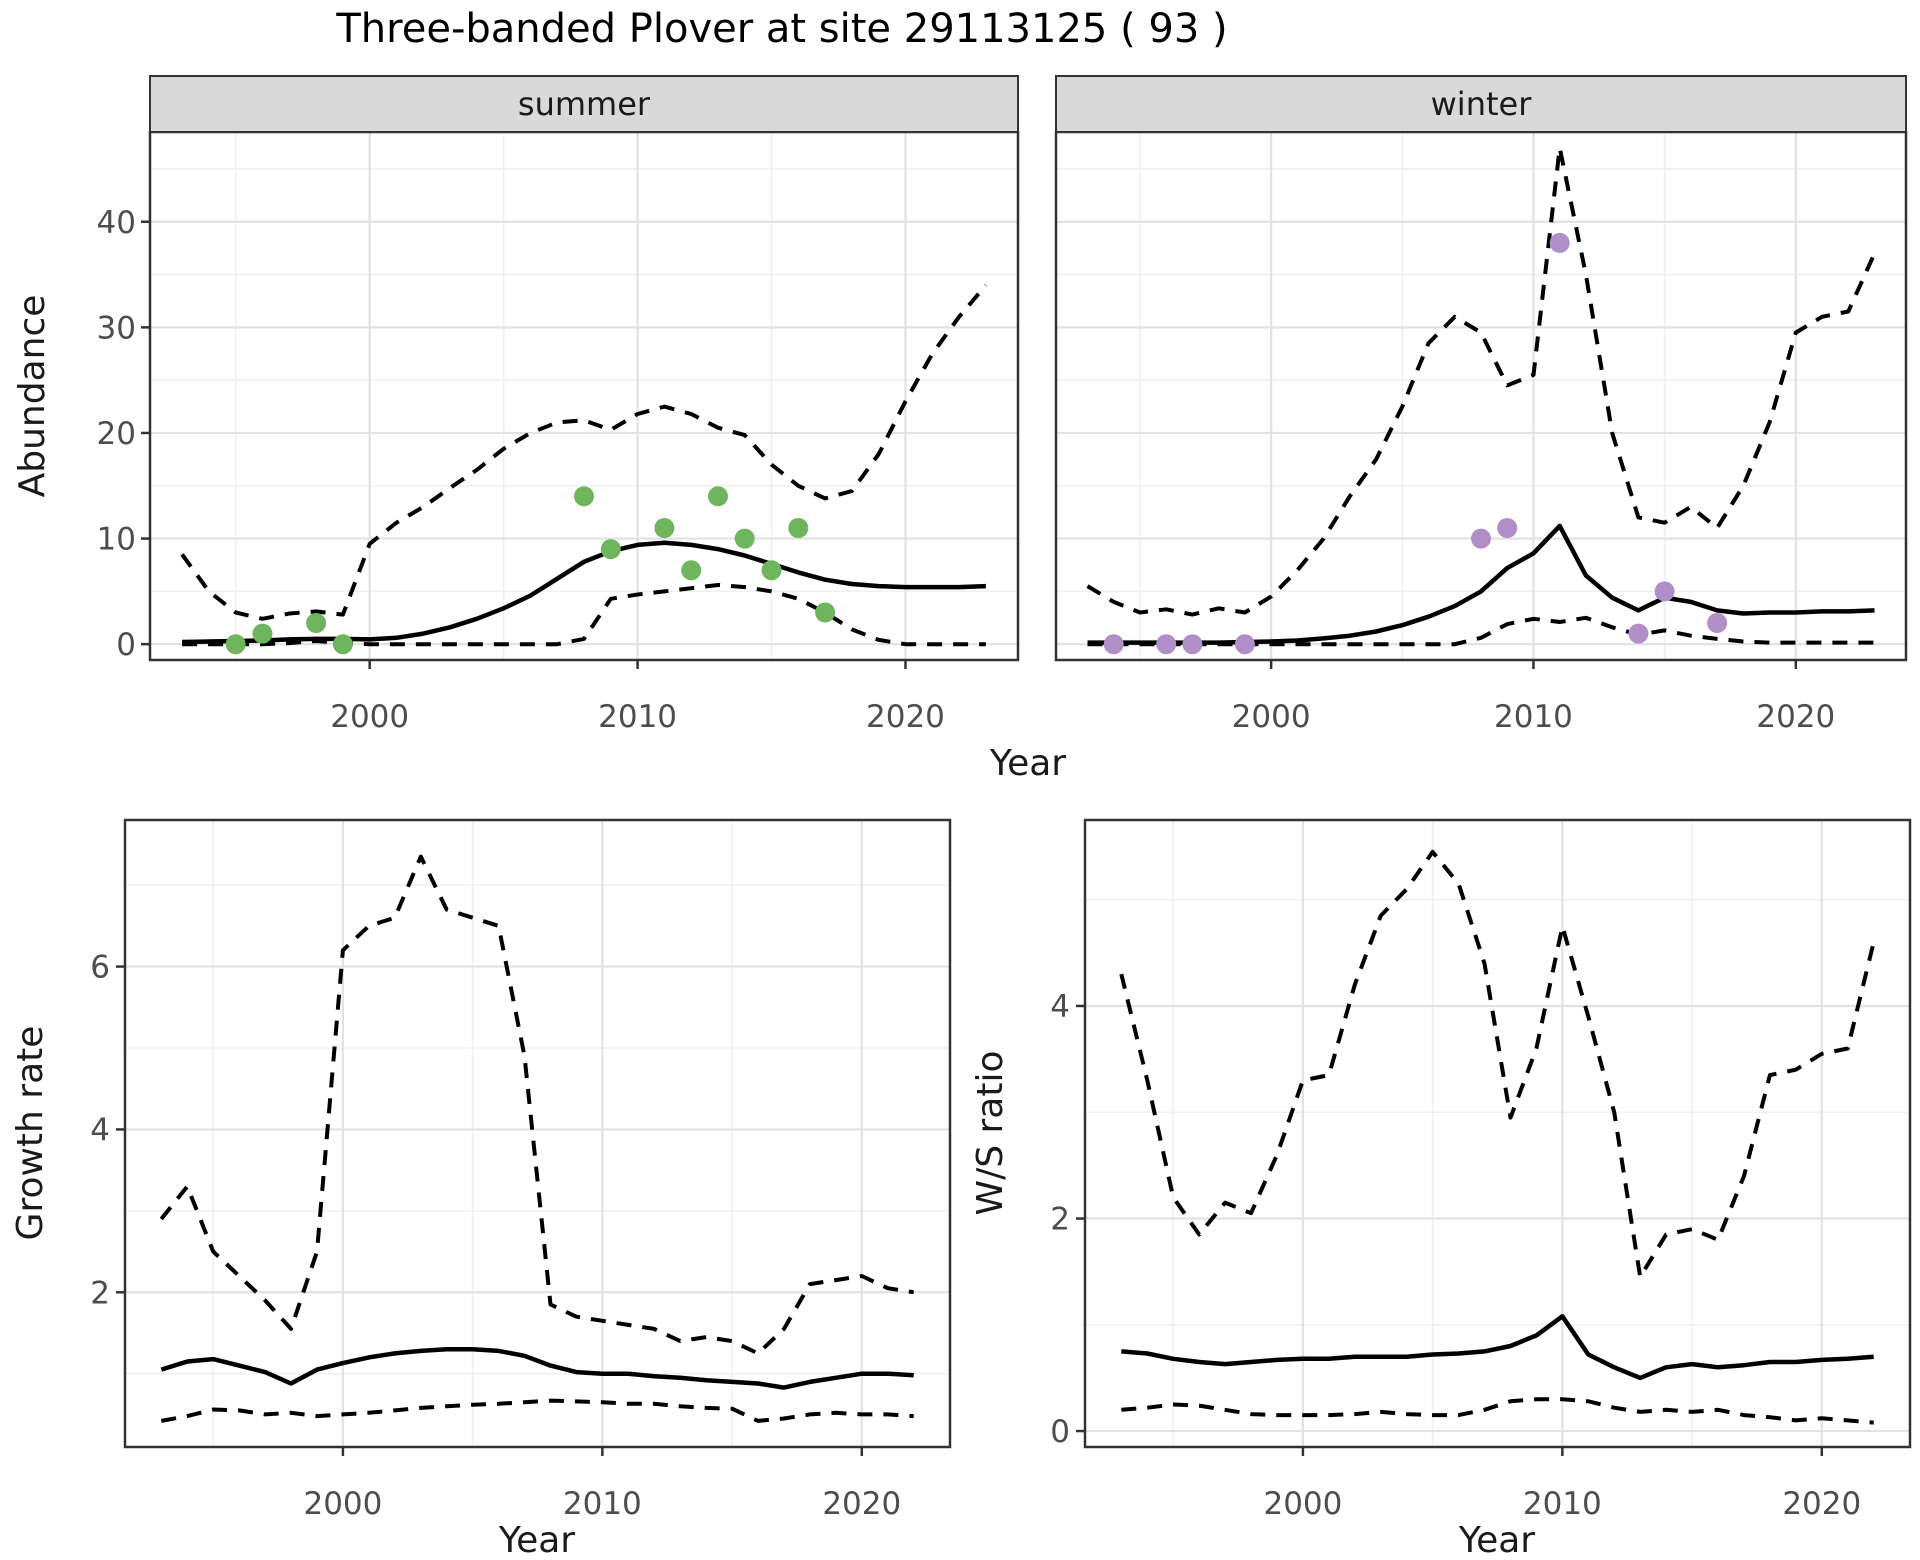 Image resolution: width=1920 pixels, height=1560 pixels. What do you see at coordinates (32, 396) in the screenshot?
I see `y-axis-title-abundance: Abundance` at bounding box center [32, 396].